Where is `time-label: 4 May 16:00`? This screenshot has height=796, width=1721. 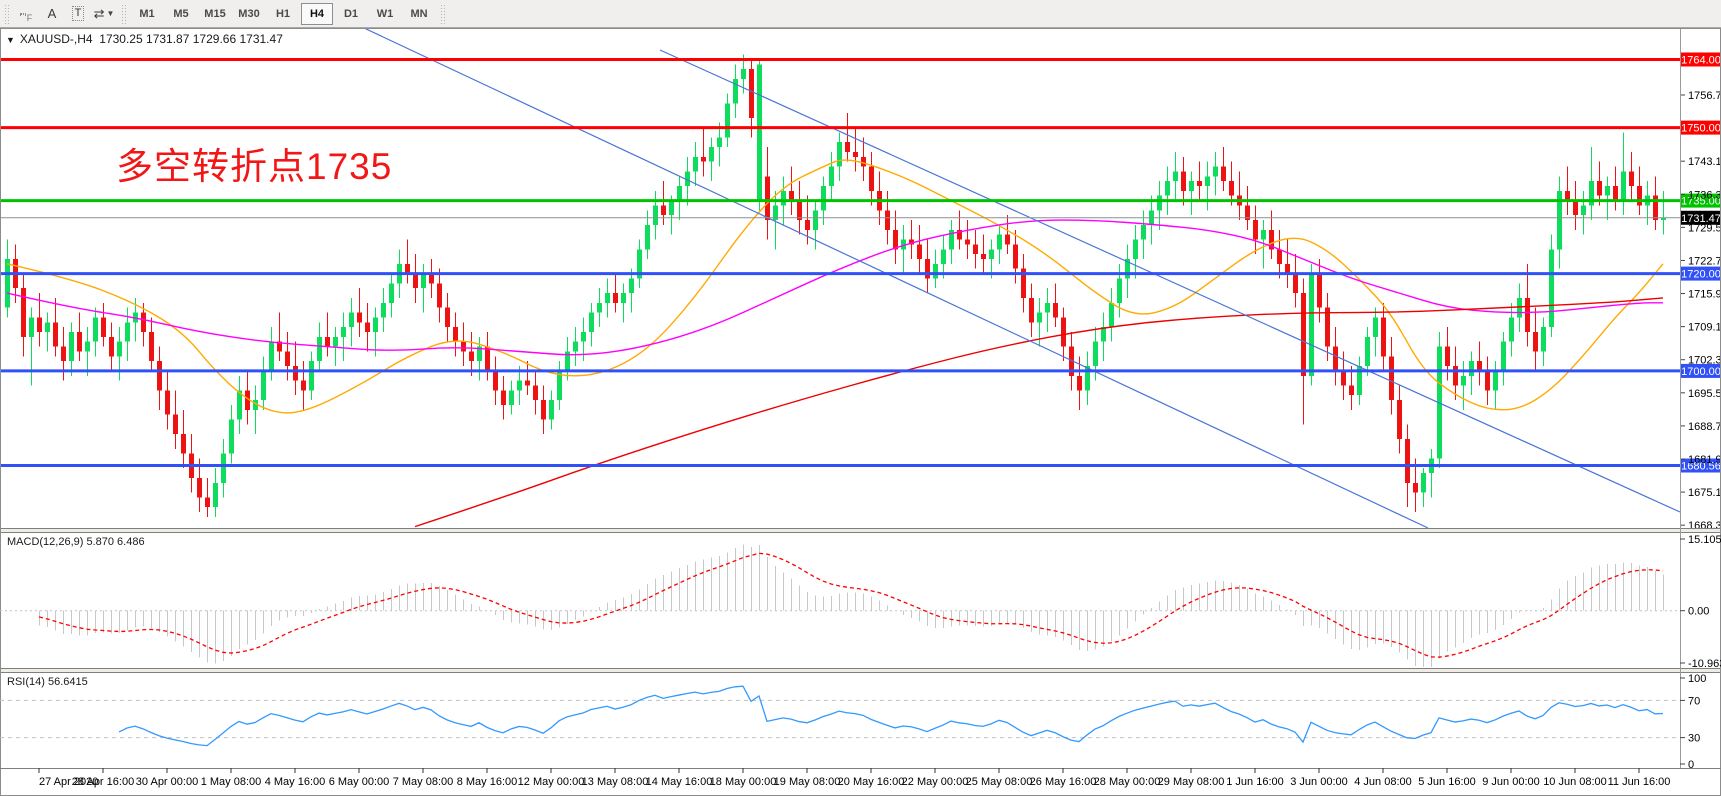 time-label: 4 May 16:00 is located at coordinates (295, 782).